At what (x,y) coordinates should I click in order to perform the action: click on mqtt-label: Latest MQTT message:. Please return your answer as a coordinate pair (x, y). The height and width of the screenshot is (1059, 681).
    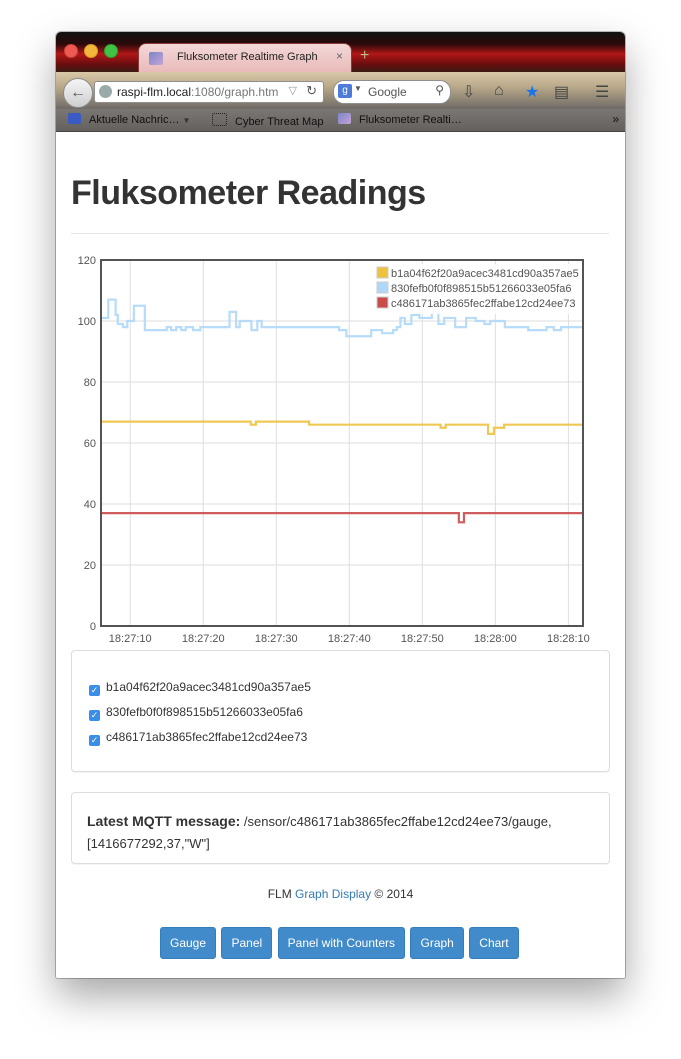
    Looking at the image, I should click on (164, 821).